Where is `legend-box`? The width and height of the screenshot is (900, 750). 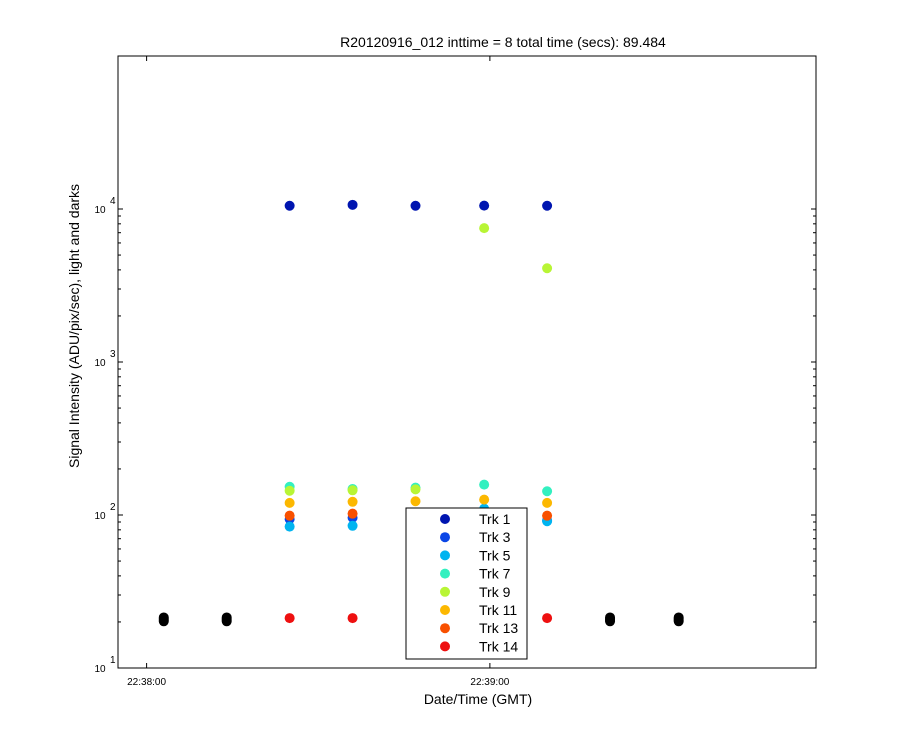 legend-box is located at coordinates (466, 583).